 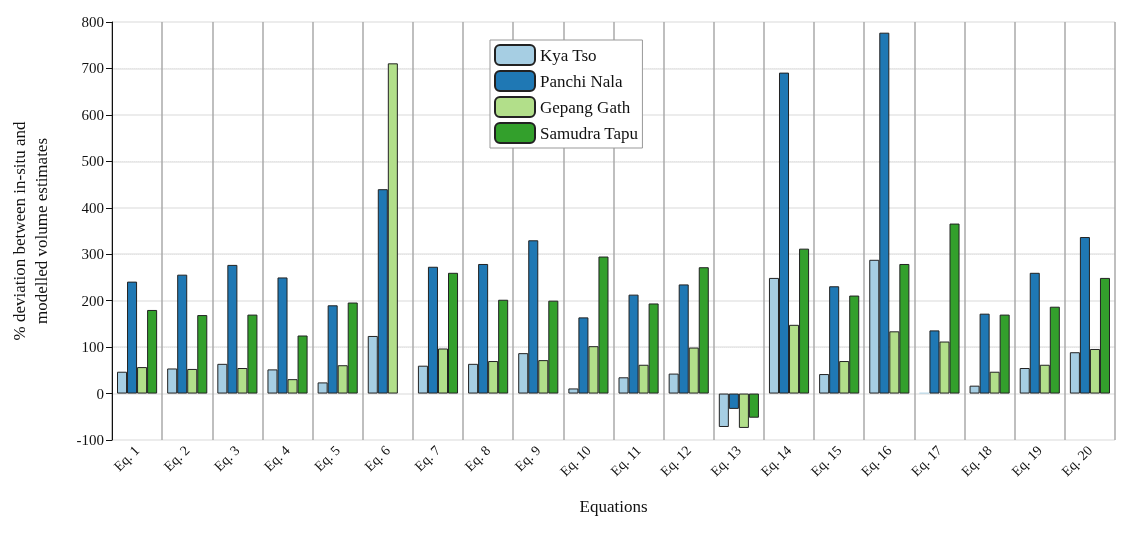 What do you see at coordinates (976, 461) in the screenshot?
I see `x-tick-label: Eq. 18` at bounding box center [976, 461].